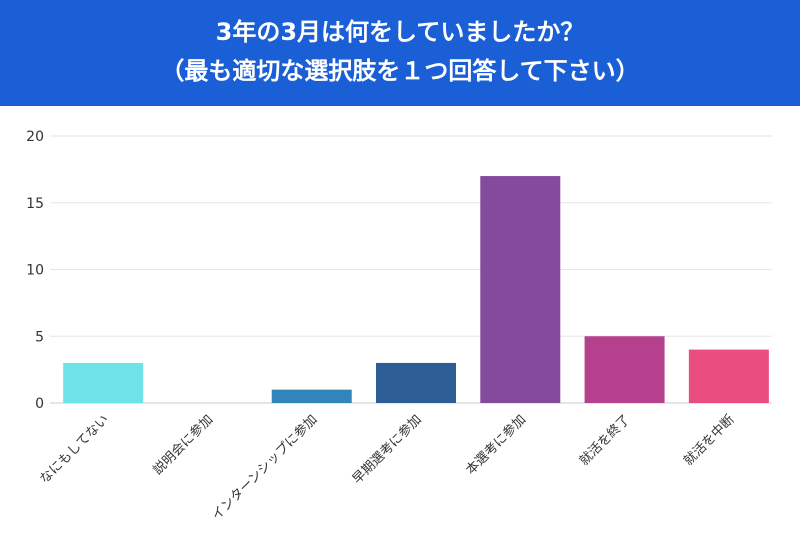  What do you see at coordinates (387, 450) in the screenshot?
I see `x-tick-label: 早期選考に参加` at bounding box center [387, 450].